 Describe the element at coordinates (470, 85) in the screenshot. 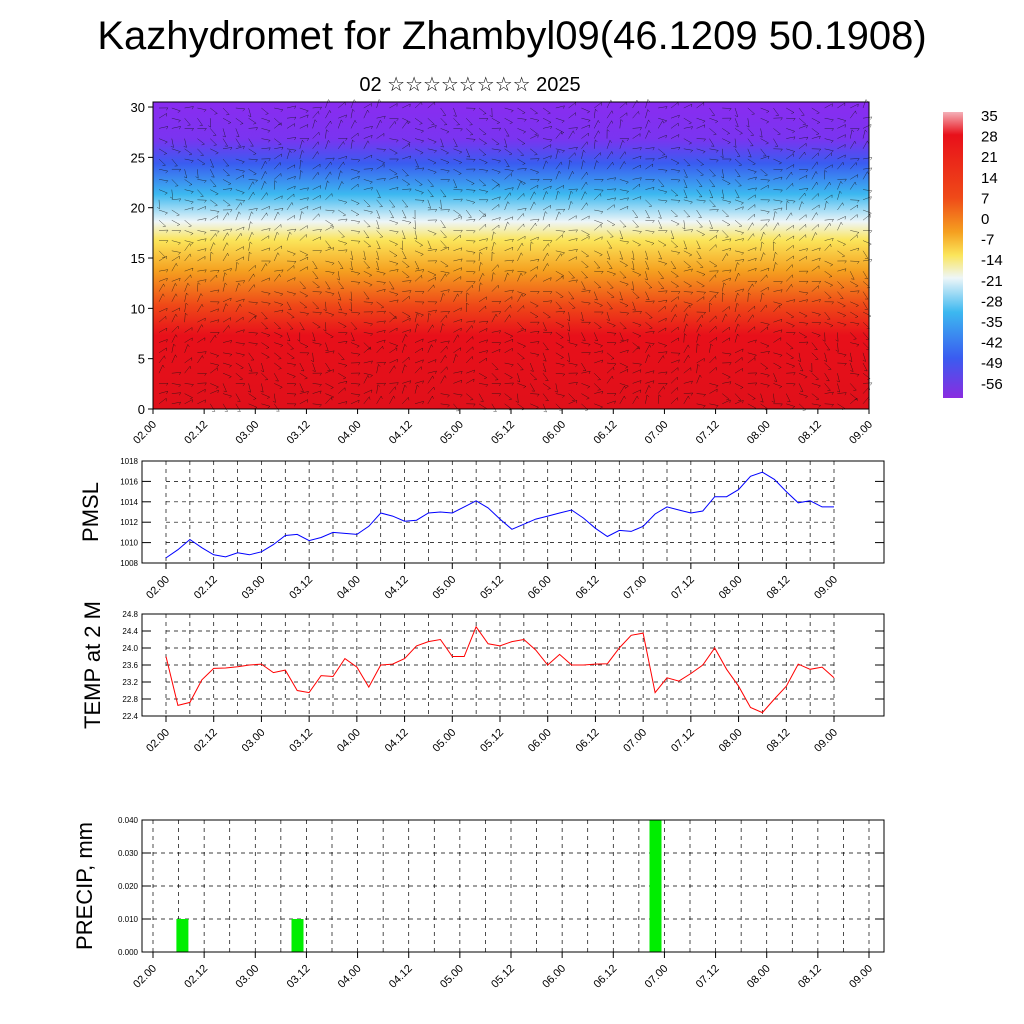

I see `page-subtitle: 02 ☆☆☆☆☆☆☆☆ 2025` at that location.